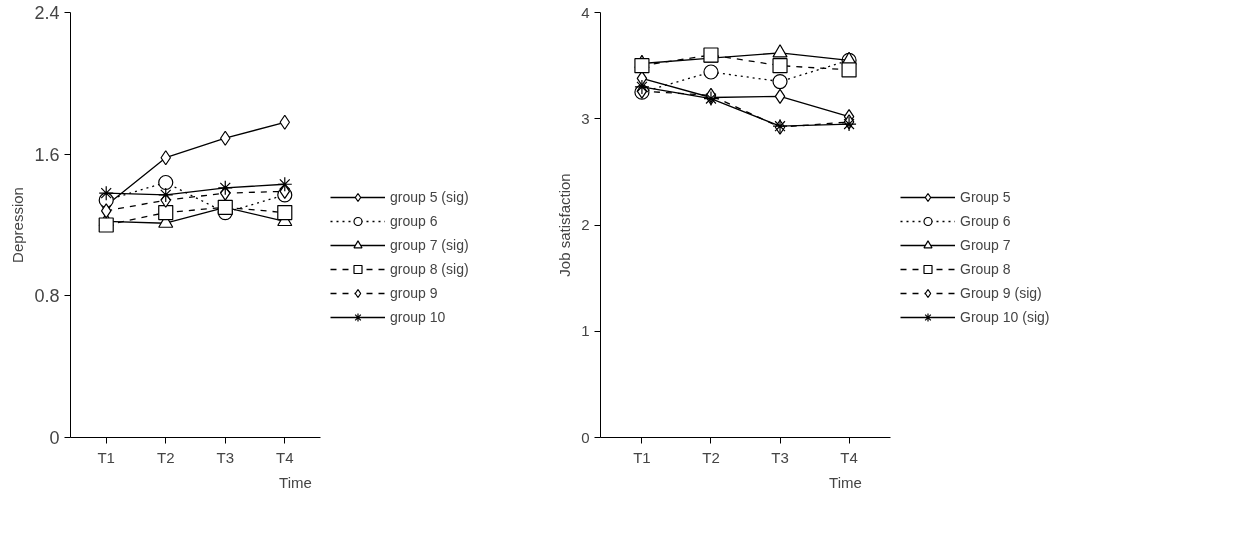 The image size is (1238, 541). Describe the element at coordinates (429, 245) in the screenshot. I see `legend-label: group 7 (sig)` at that location.